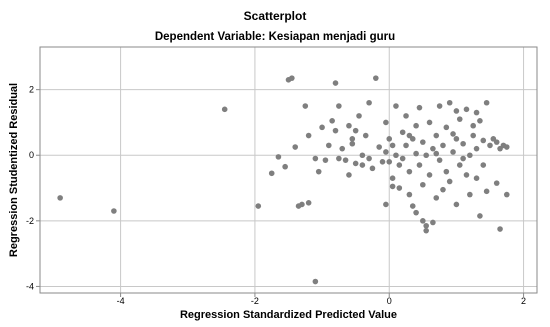 This screenshot has width=550, height=327. What do you see at coordinates (275, 16) in the screenshot?
I see `chart-title: Scatterplot` at bounding box center [275, 16].